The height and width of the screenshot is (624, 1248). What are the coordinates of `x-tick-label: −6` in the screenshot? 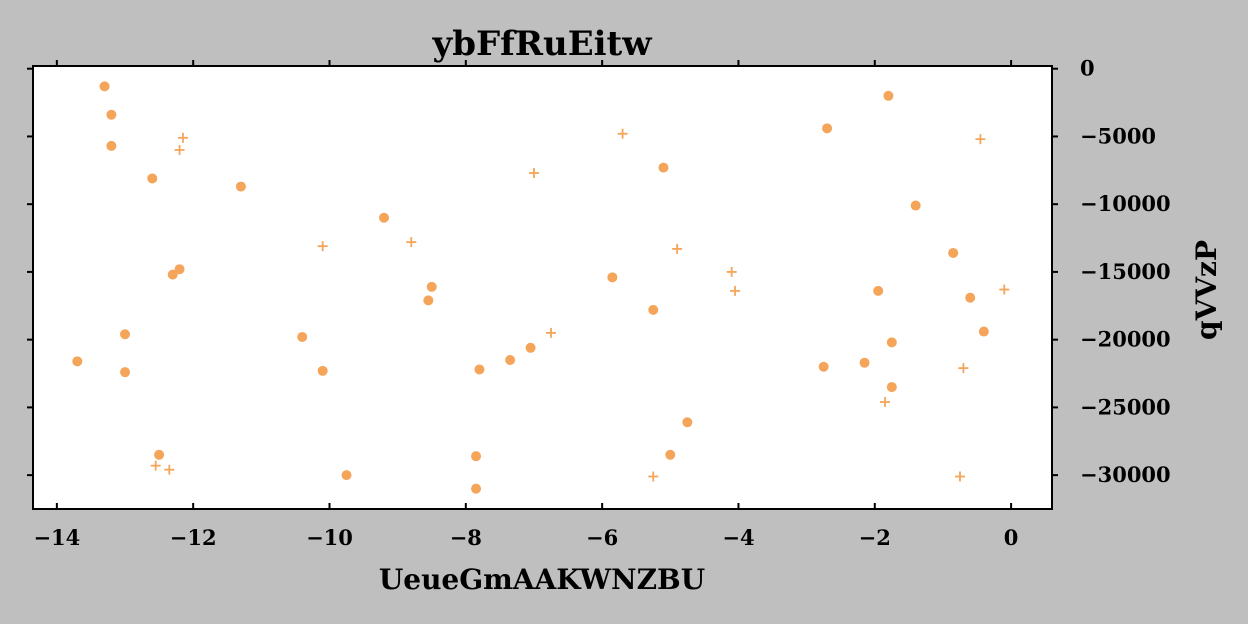 It's located at (602, 537).